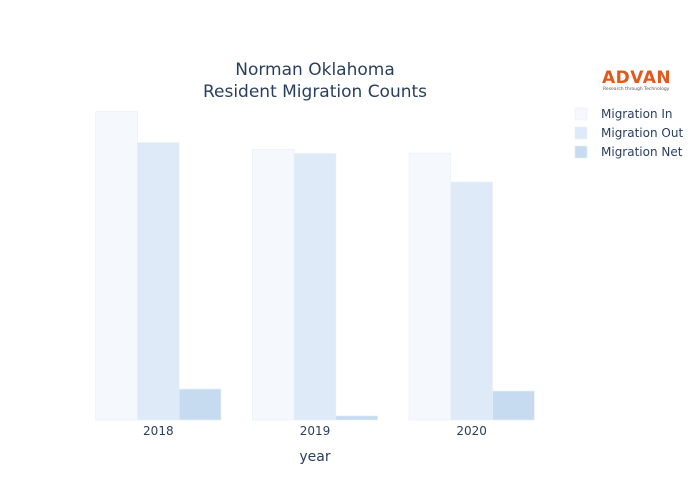 This screenshot has height=500, width=700. I want to click on legend-label-migration-in: Migration In, so click(637, 114).